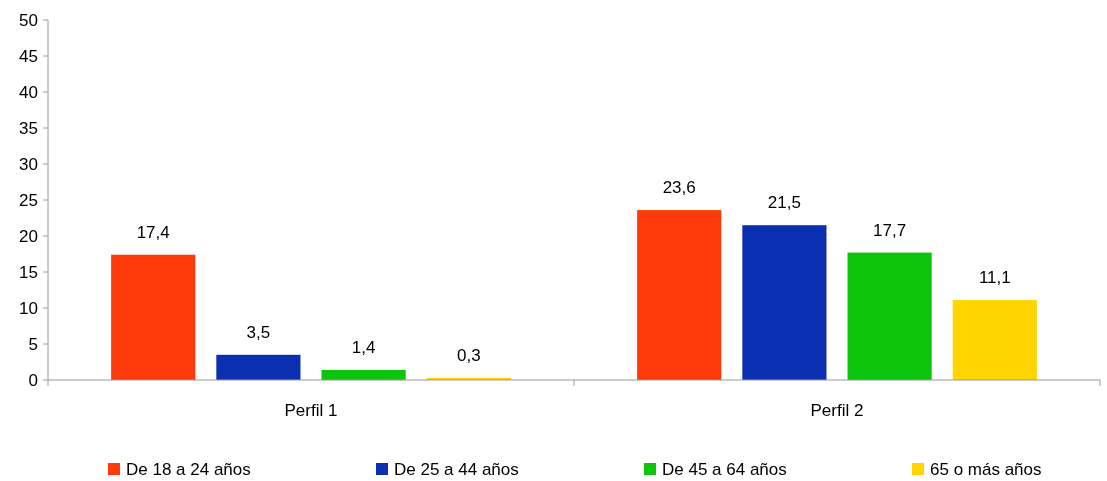  What do you see at coordinates (28, 128) in the screenshot?
I see `y-tick-label: 35` at bounding box center [28, 128].